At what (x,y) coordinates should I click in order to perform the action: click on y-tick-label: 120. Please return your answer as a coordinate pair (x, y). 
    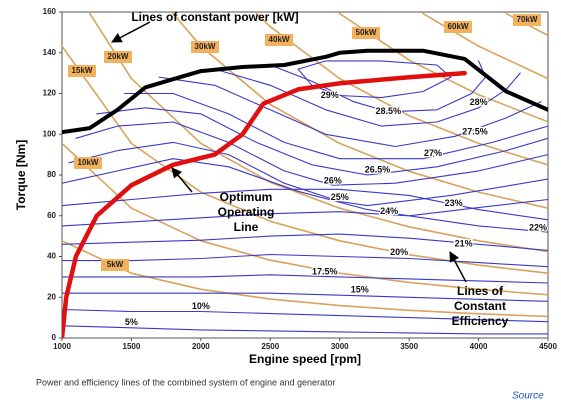
    Looking at the image, I should click on (50, 93).